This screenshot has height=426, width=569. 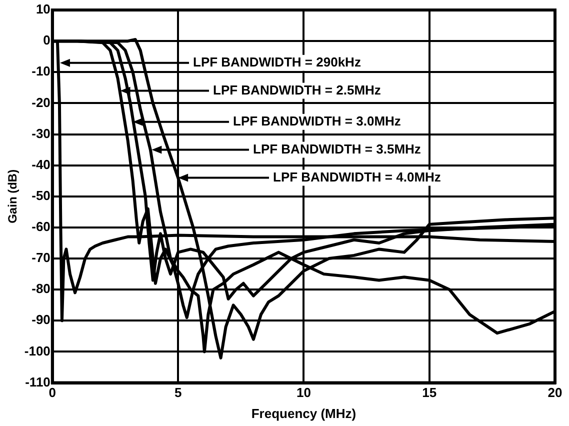 What do you see at coordinates (37, 382) in the screenshot?
I see `y-tick-label: -110` at bounding box center [37, 382].